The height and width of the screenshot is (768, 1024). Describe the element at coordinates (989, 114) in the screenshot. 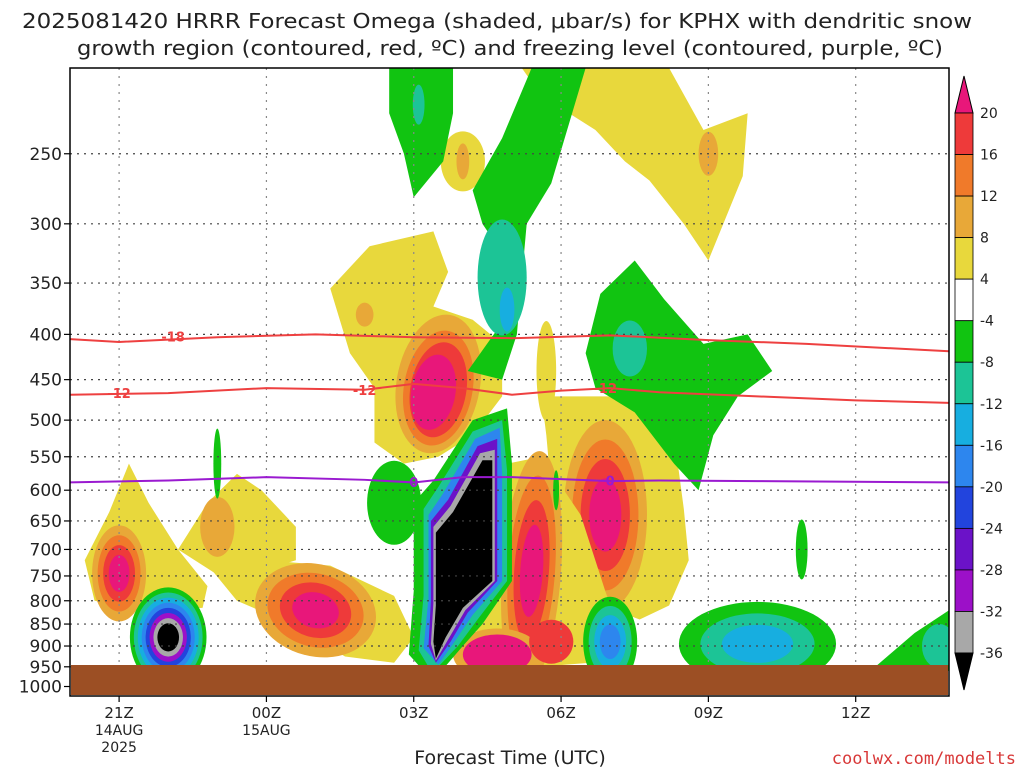

I see `colorbar-label: 20` at that location.